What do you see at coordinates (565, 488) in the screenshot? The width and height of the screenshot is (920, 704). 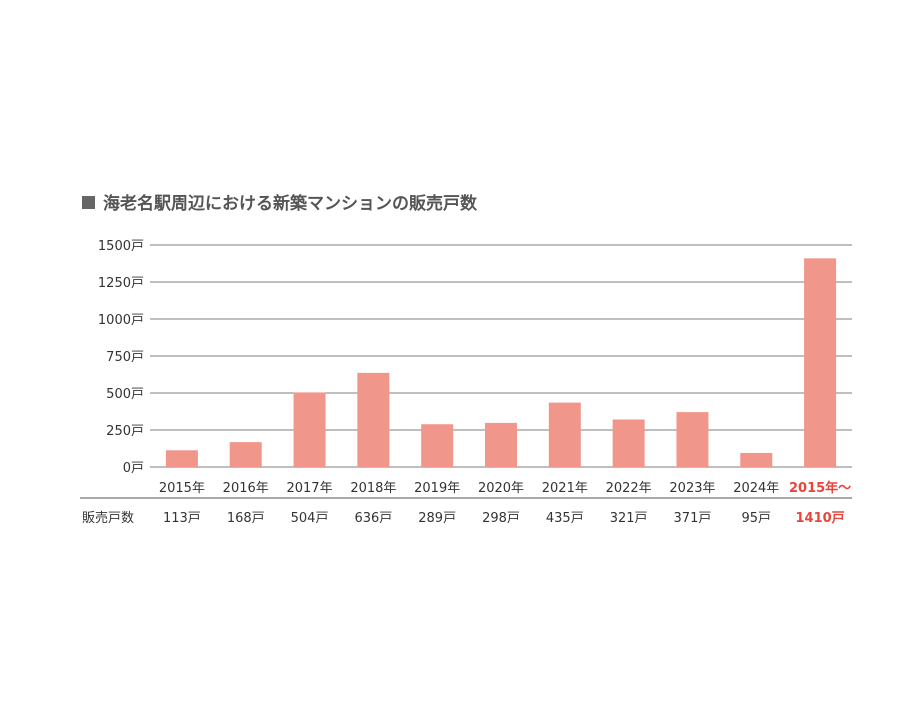 I see `x-tick-label: 2021年` at bounding box center [565, 488].